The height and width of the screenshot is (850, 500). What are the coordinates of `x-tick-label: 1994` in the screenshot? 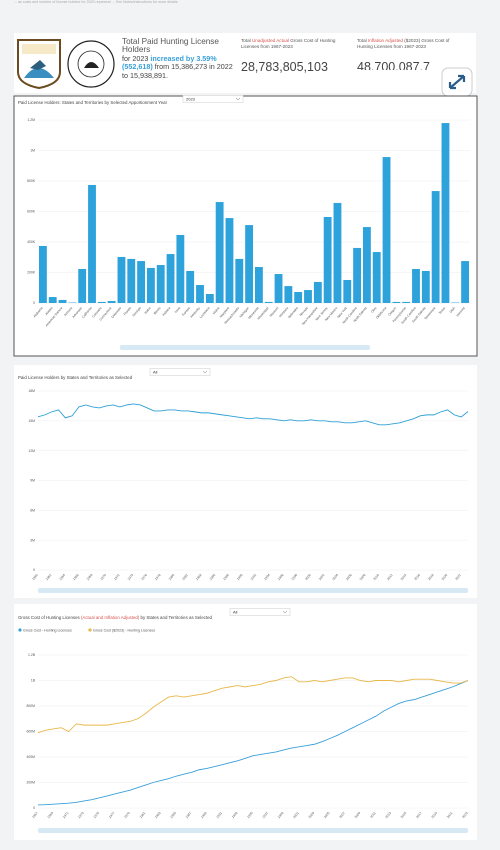 It's located at (267, 577).